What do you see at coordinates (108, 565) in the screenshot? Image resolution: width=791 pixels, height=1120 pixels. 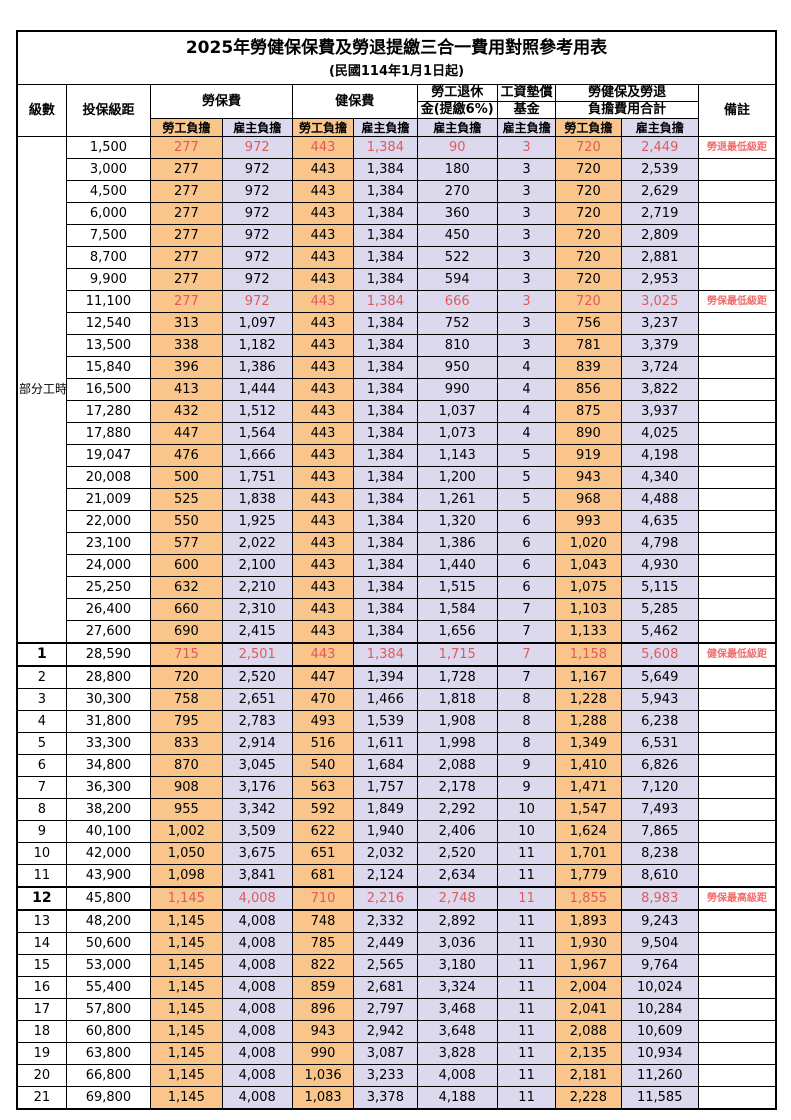 I see `bracket-cell: 24,000` at bounding box center [108, 565].